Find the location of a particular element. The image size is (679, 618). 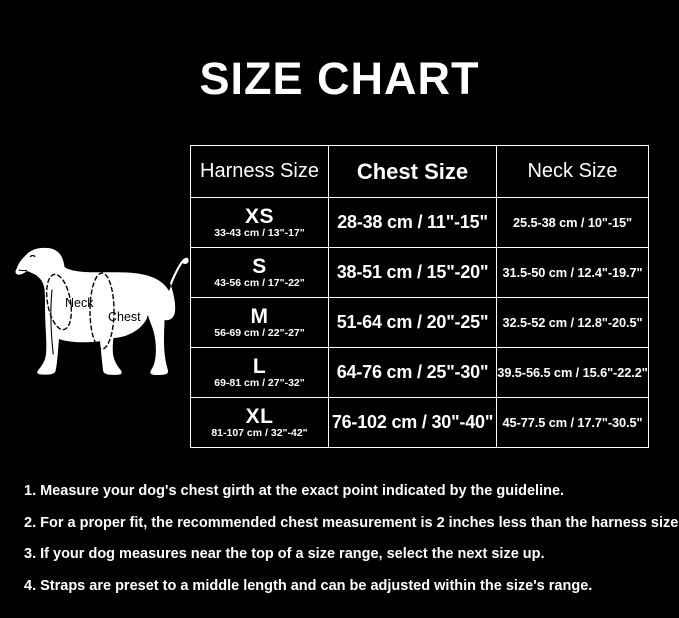

cell-chest-size: 28-38 cm / 11"-15" is located at coordinates (412, 222).